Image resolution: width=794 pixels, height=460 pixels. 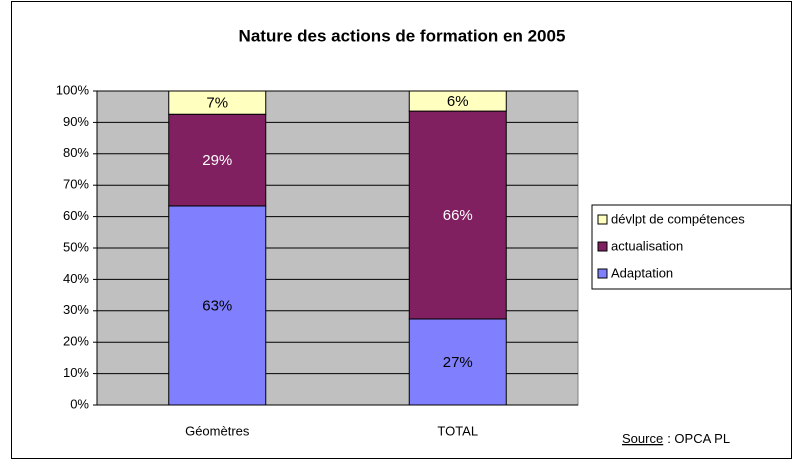 I want to click on data-label: 63%, so click(x=217, y=305).